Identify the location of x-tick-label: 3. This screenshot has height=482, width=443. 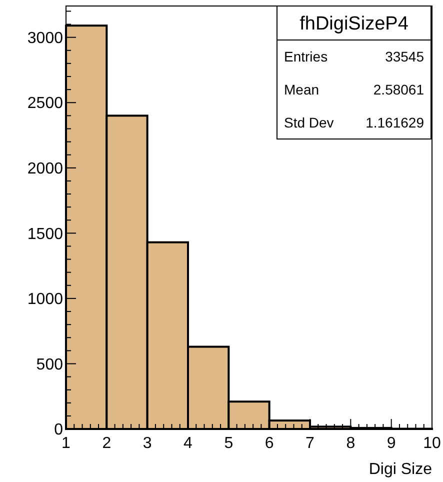
(147, 443).